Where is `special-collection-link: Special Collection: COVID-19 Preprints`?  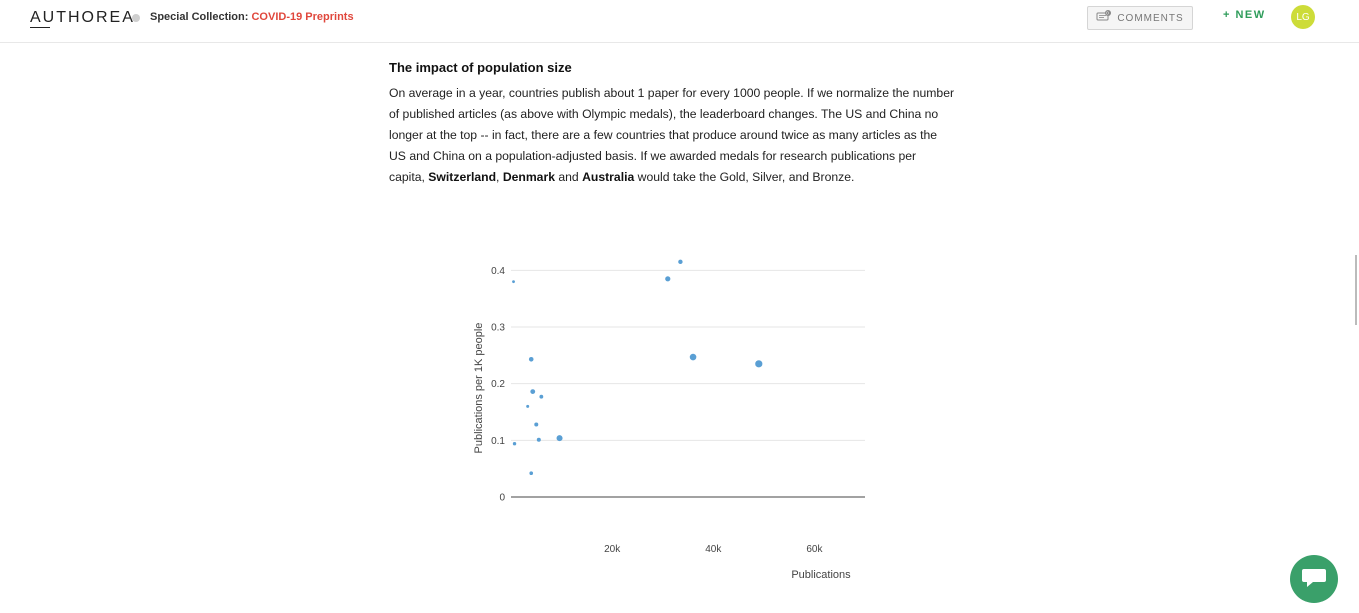
special-collection-link: Special Collection: COVID-19 Preprints is located at coordinates (252, 17).